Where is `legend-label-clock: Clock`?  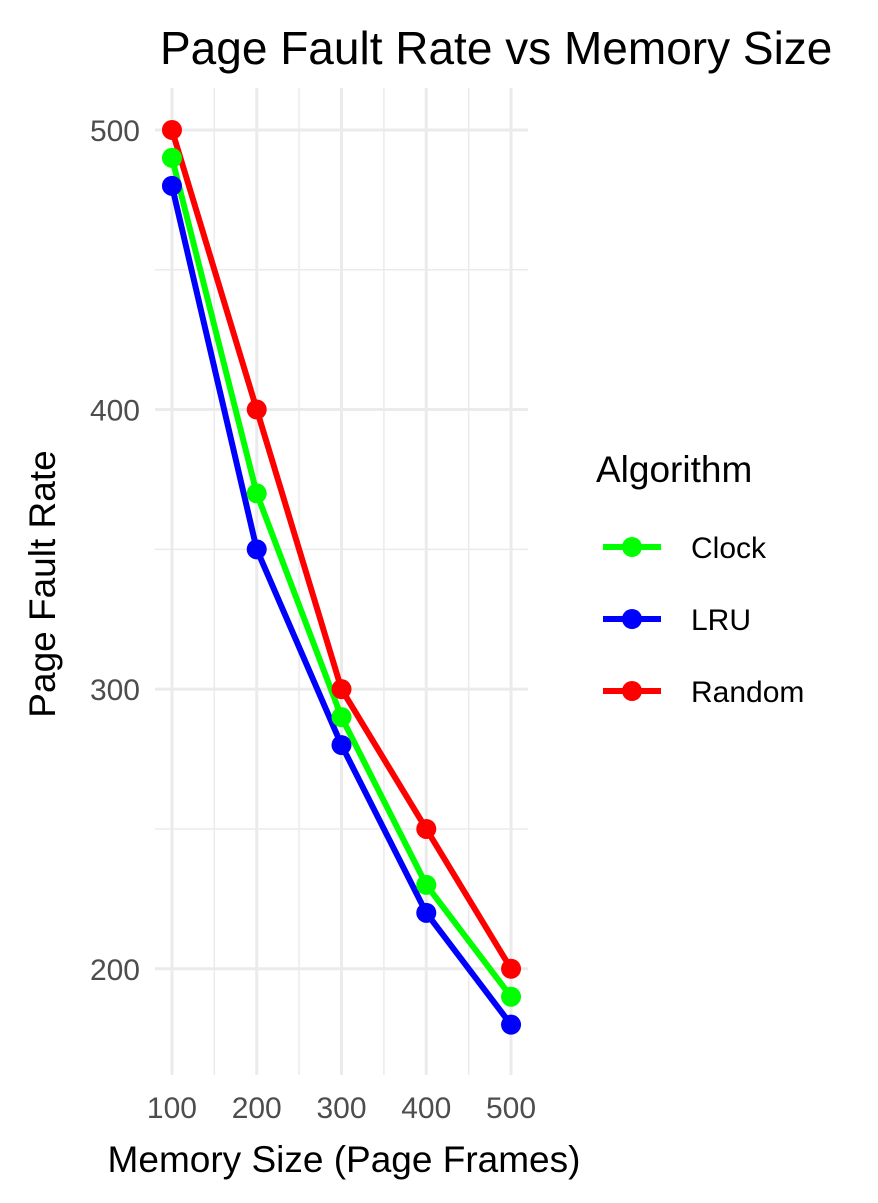 legend-label-clock: Clock is located at coordinates (729, 548).